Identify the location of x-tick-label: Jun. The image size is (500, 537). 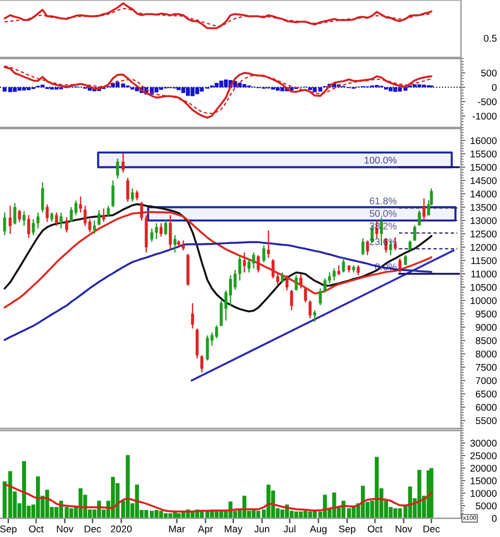
(262, 529).